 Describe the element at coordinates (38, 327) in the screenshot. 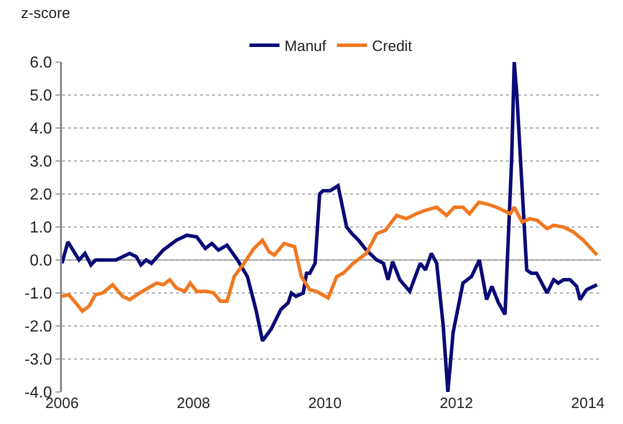

I see `y-tick-label: -2.0` at that location.